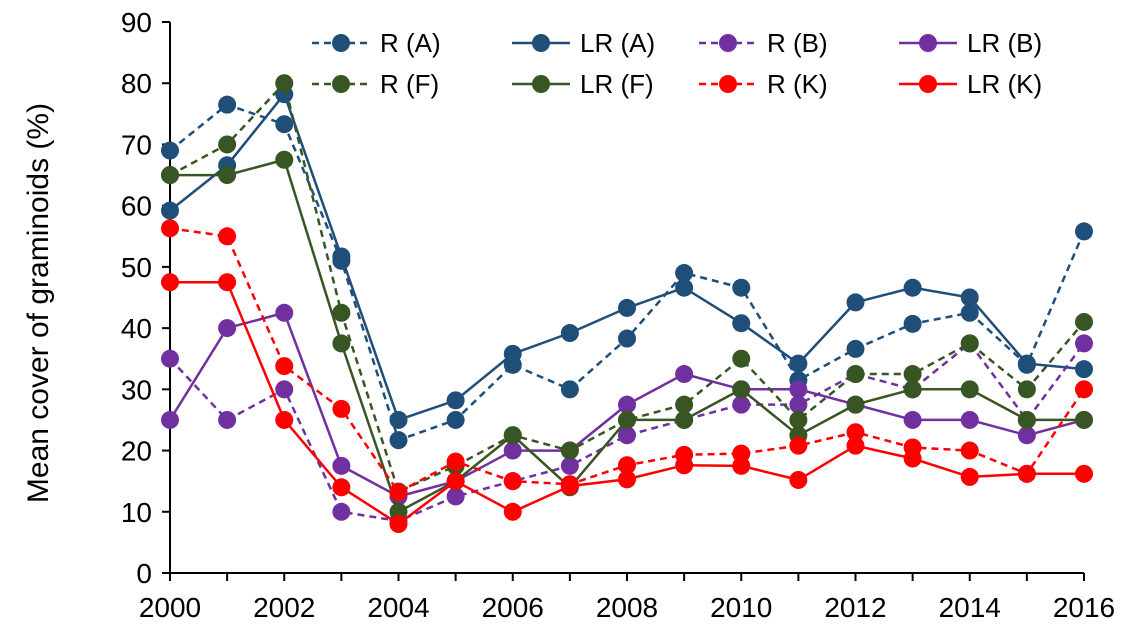  Describe the element at coordinates (617, 84) in the screenshot. I see `legend-label: LR (F)` at that location.